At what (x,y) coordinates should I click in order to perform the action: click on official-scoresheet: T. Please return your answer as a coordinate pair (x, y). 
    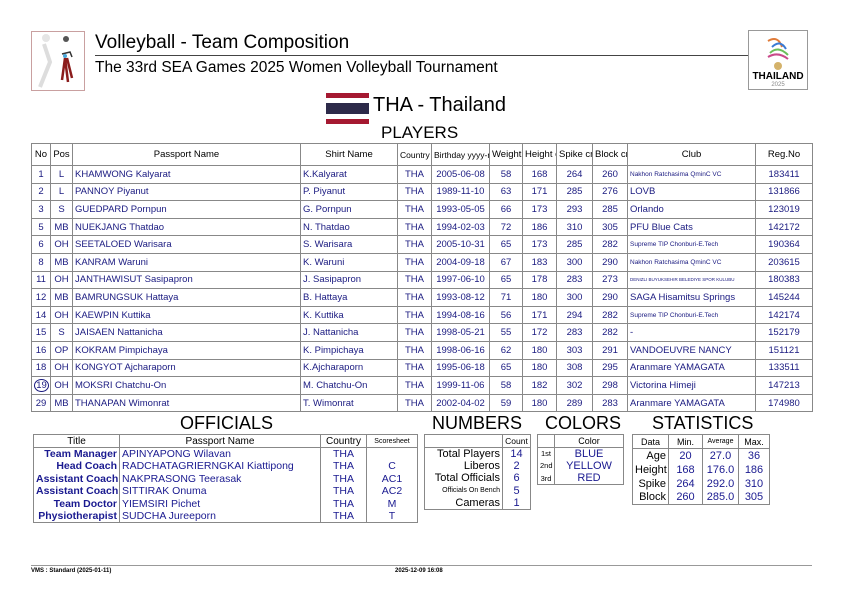
    Looking at the image, I should click on (392, 516).